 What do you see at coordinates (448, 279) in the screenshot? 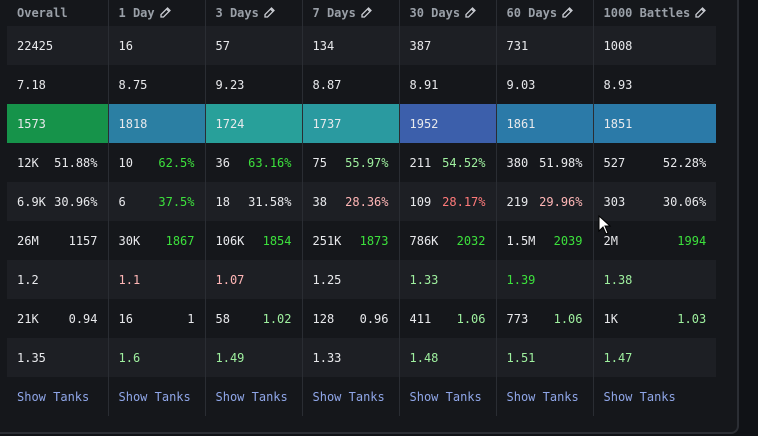
I see `table-cell: 1.33` at bounding box center [448, 279].